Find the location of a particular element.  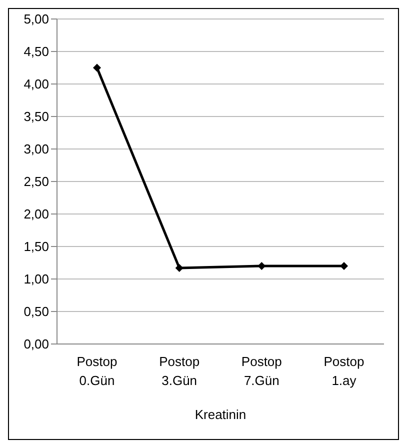

x-axis-title: Kreatinin is located at coordinates (220, 414).